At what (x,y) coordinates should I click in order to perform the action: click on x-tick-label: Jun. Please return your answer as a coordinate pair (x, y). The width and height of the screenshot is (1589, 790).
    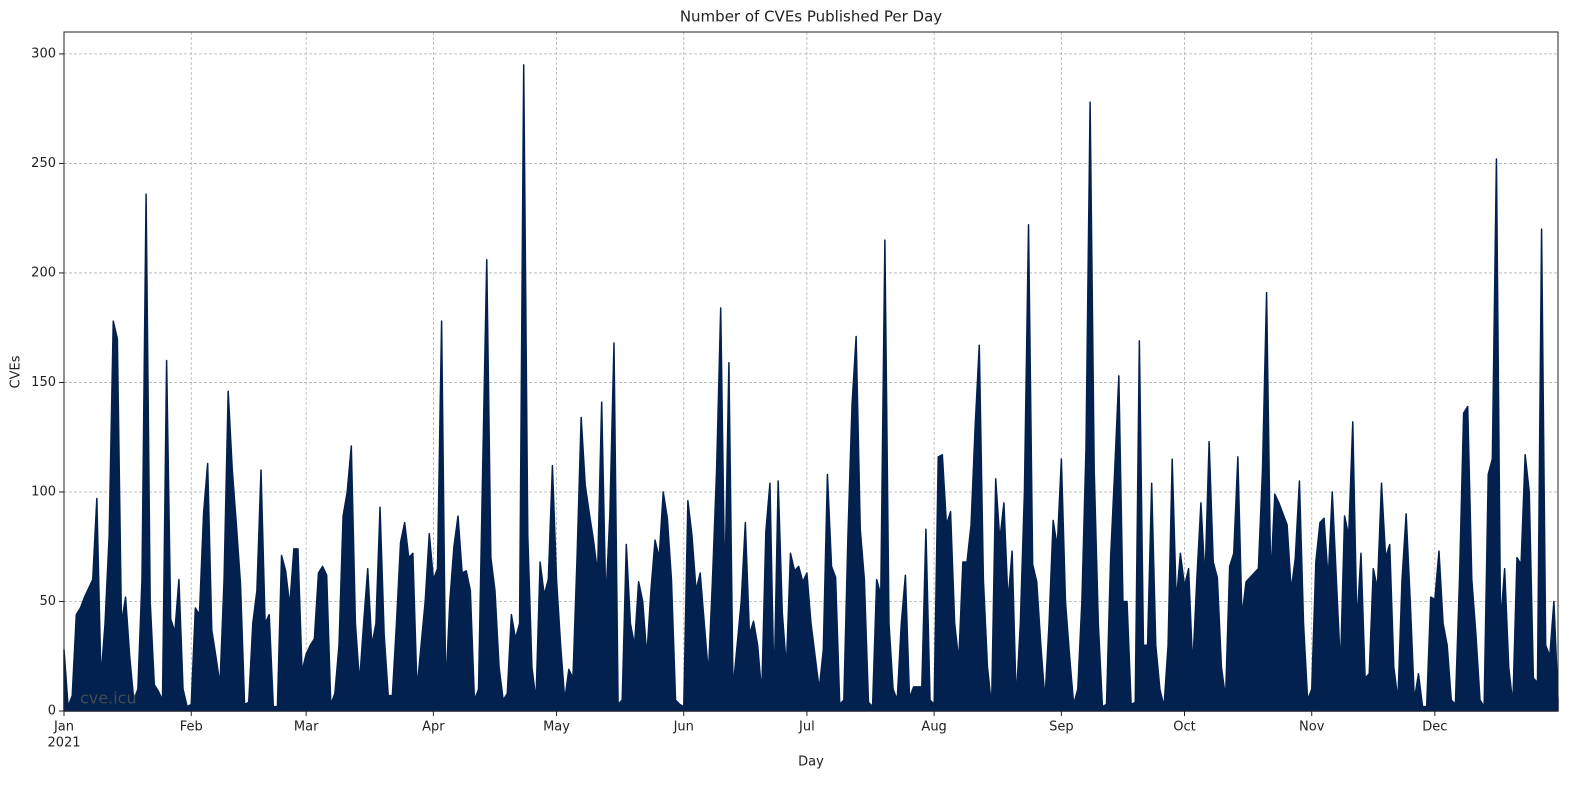
    Looking at the image, I should click on (683, 727).